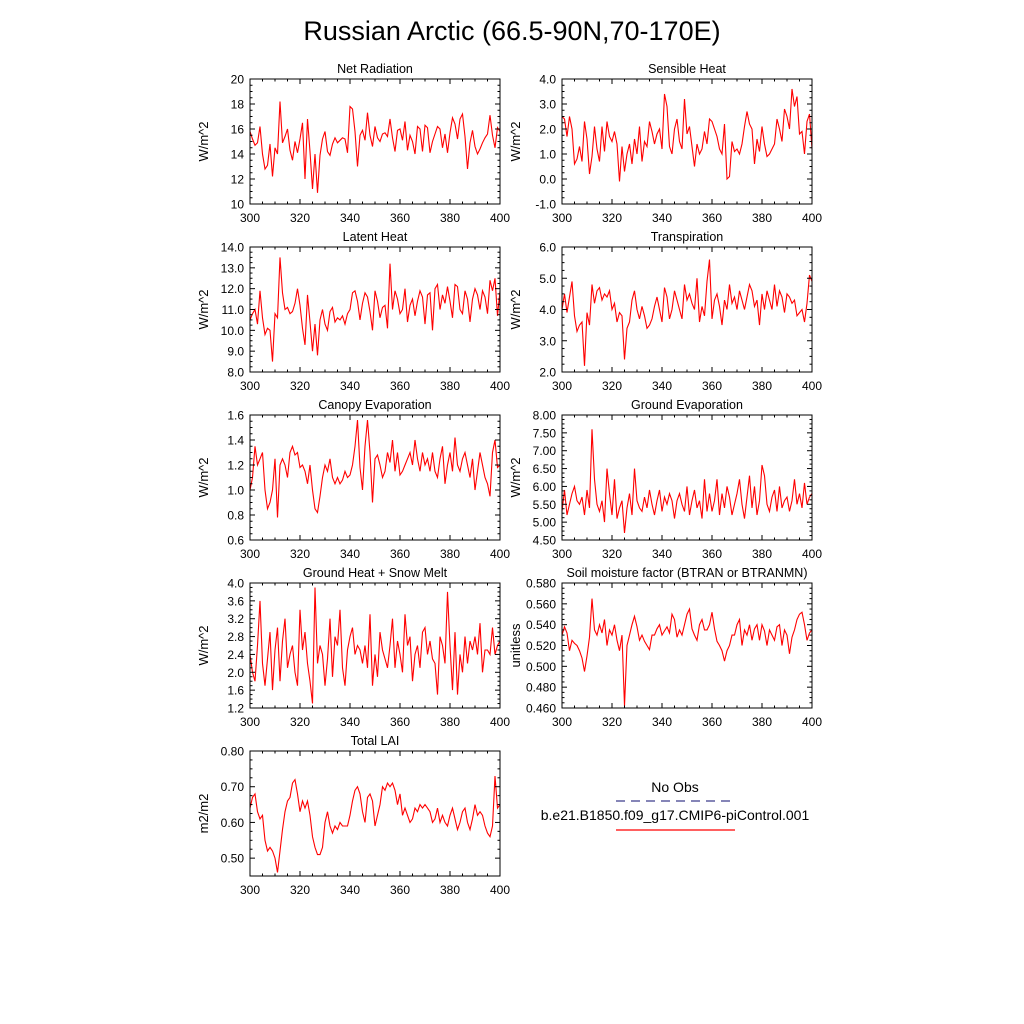 The width and height of the screenshot is (1024, 1024). What do you see at coordinates (238, 105) in the screenshot?
I see `y-tick-label: 18` at bounding box center [238, 105].